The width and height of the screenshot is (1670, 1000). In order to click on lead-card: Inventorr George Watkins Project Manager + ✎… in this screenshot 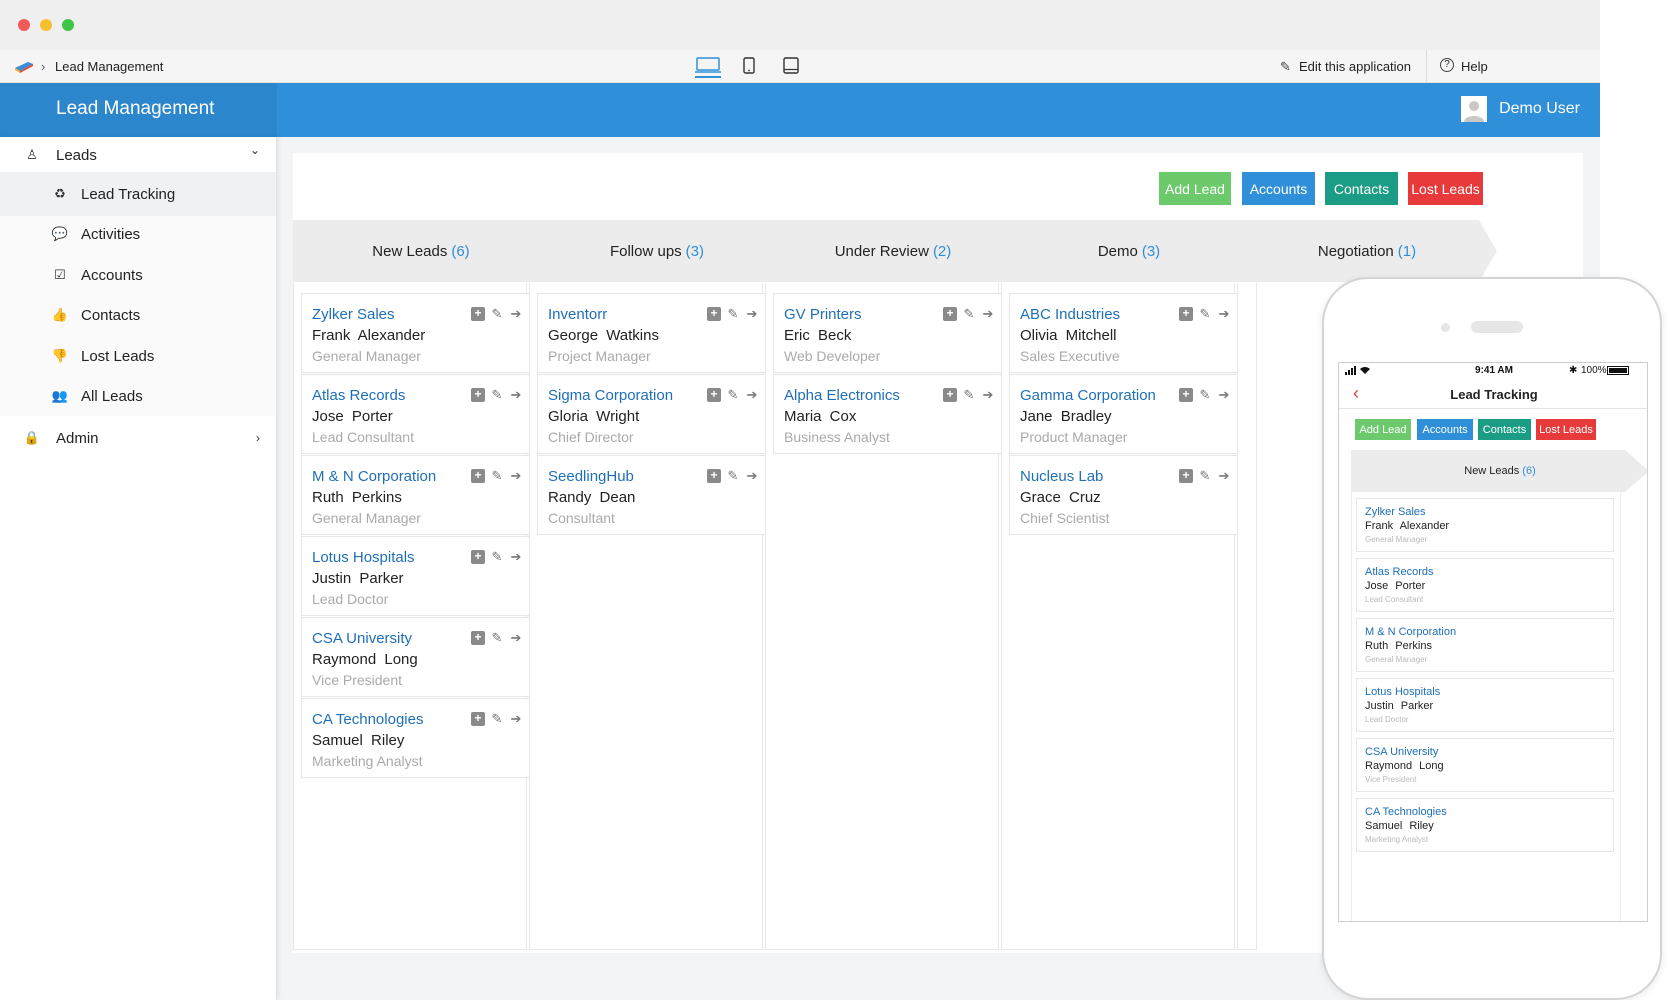, I will do `click(652, 333)`.